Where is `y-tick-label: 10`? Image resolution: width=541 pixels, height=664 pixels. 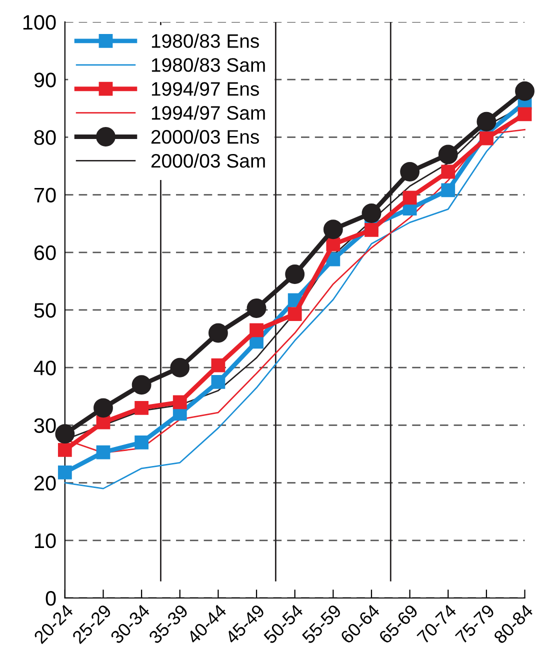
y-tick-label: 10 is located at coordinates (45, 540).